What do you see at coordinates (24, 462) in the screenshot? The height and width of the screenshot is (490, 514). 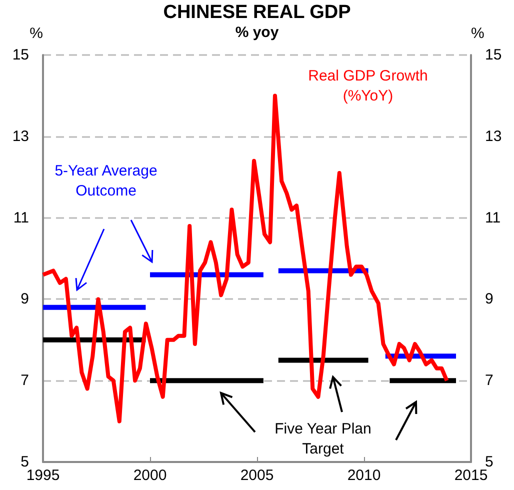 I see `y-tick-label: 5` at bounding box center [24, 462].